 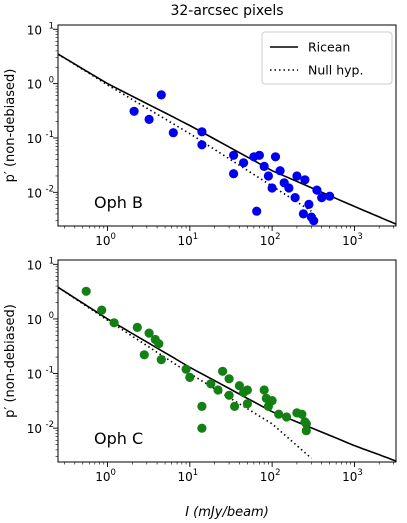 I want to click on chart-title: 32-arcsec pixels, so click(x=226, y=11).